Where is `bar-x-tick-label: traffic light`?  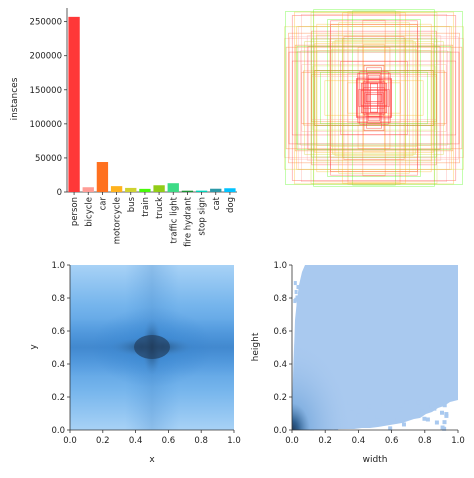
bar-x-tick-label: traffic light is located at coordinates (174, 219).